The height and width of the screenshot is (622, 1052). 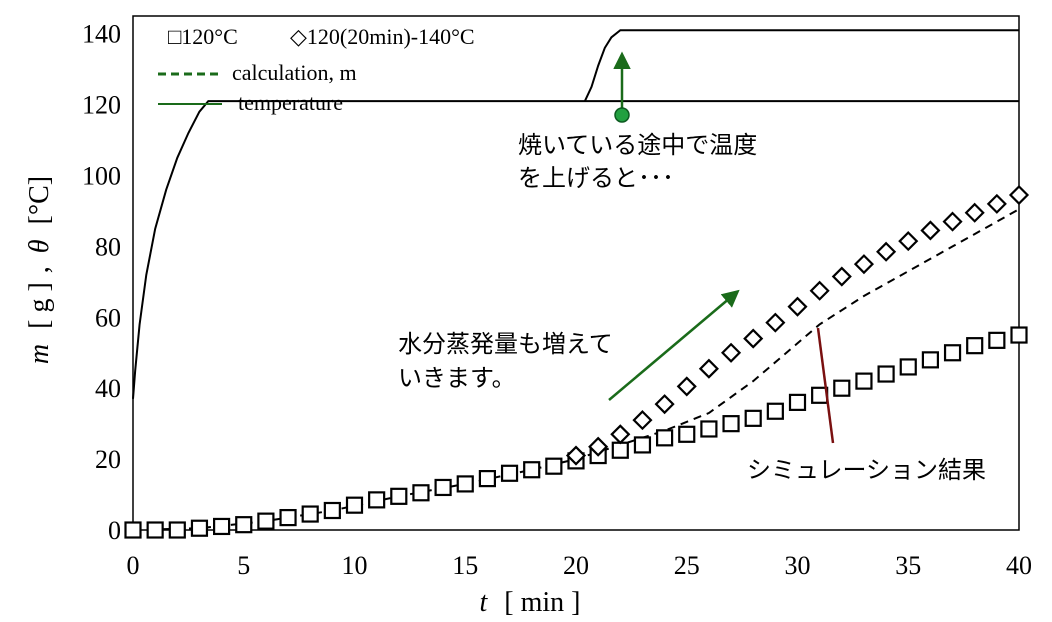 What do you see at coordinates (637, 145) in the screenshot?
I see `temp-rise-text-line1: 焼いている途中で温度` at bounding box center [637, 145].